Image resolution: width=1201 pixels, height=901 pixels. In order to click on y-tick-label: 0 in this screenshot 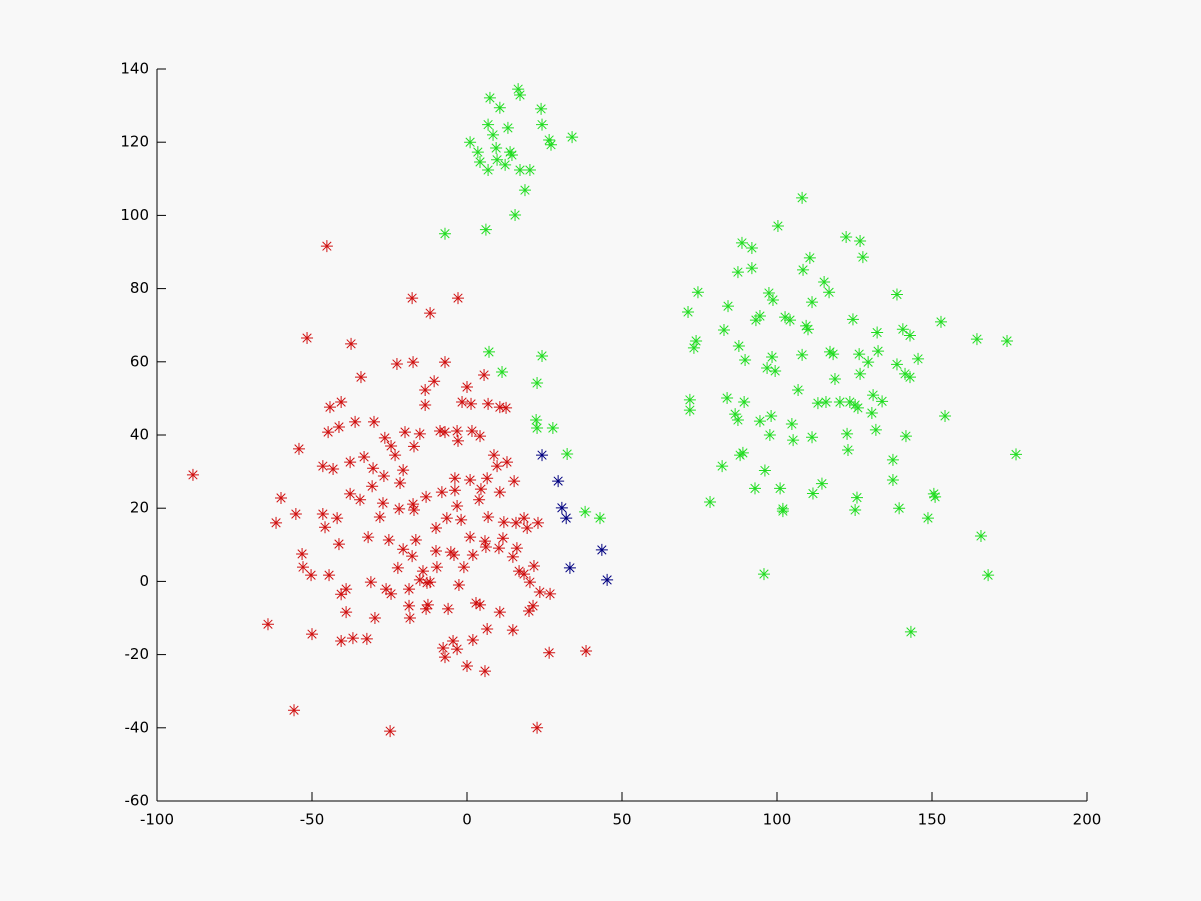, I will do `click(144, 581)`.